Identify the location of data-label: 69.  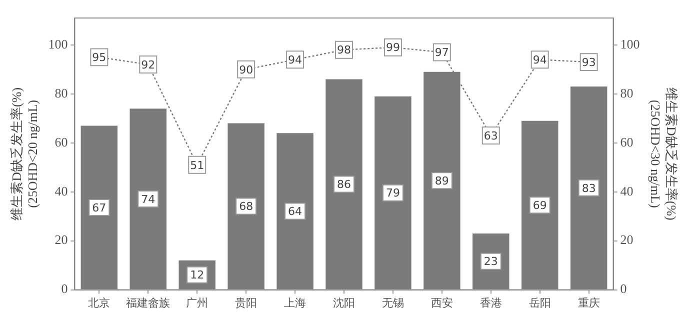
(539, 205).